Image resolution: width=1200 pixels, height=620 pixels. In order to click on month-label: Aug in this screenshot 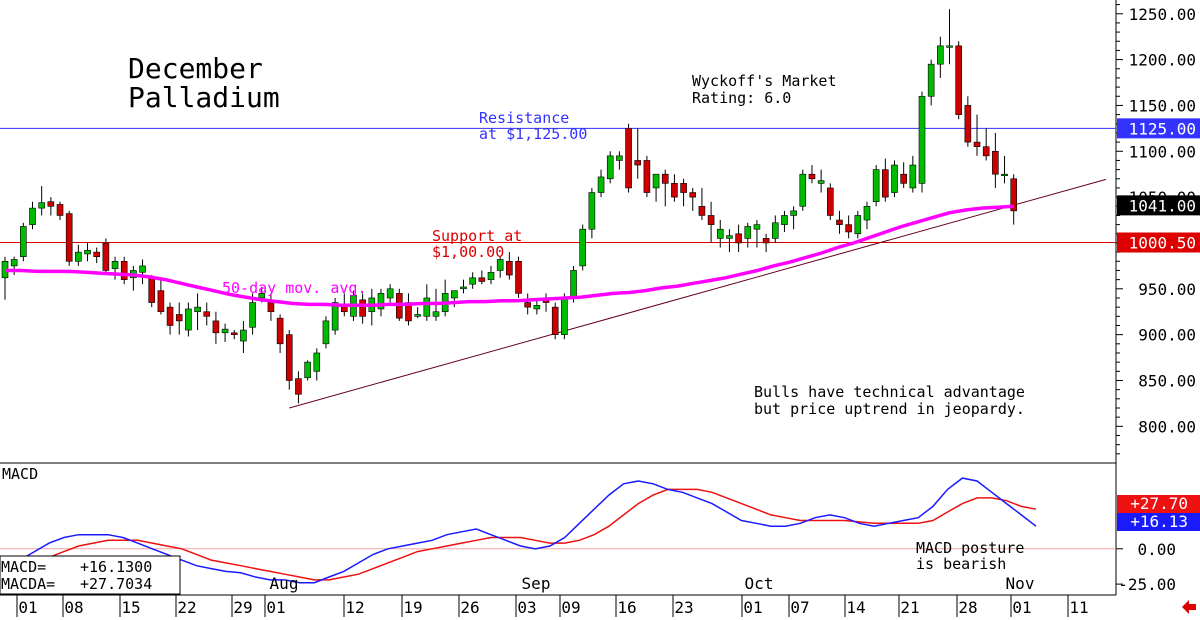, I will do `click(284, 583)`.